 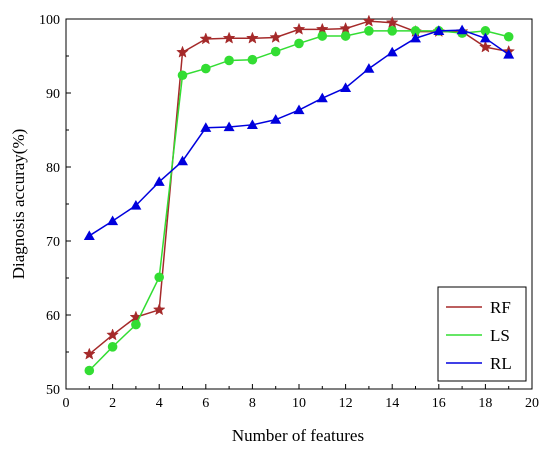 I want to click on legend: RF LS RL, so click(x=482, y=334).